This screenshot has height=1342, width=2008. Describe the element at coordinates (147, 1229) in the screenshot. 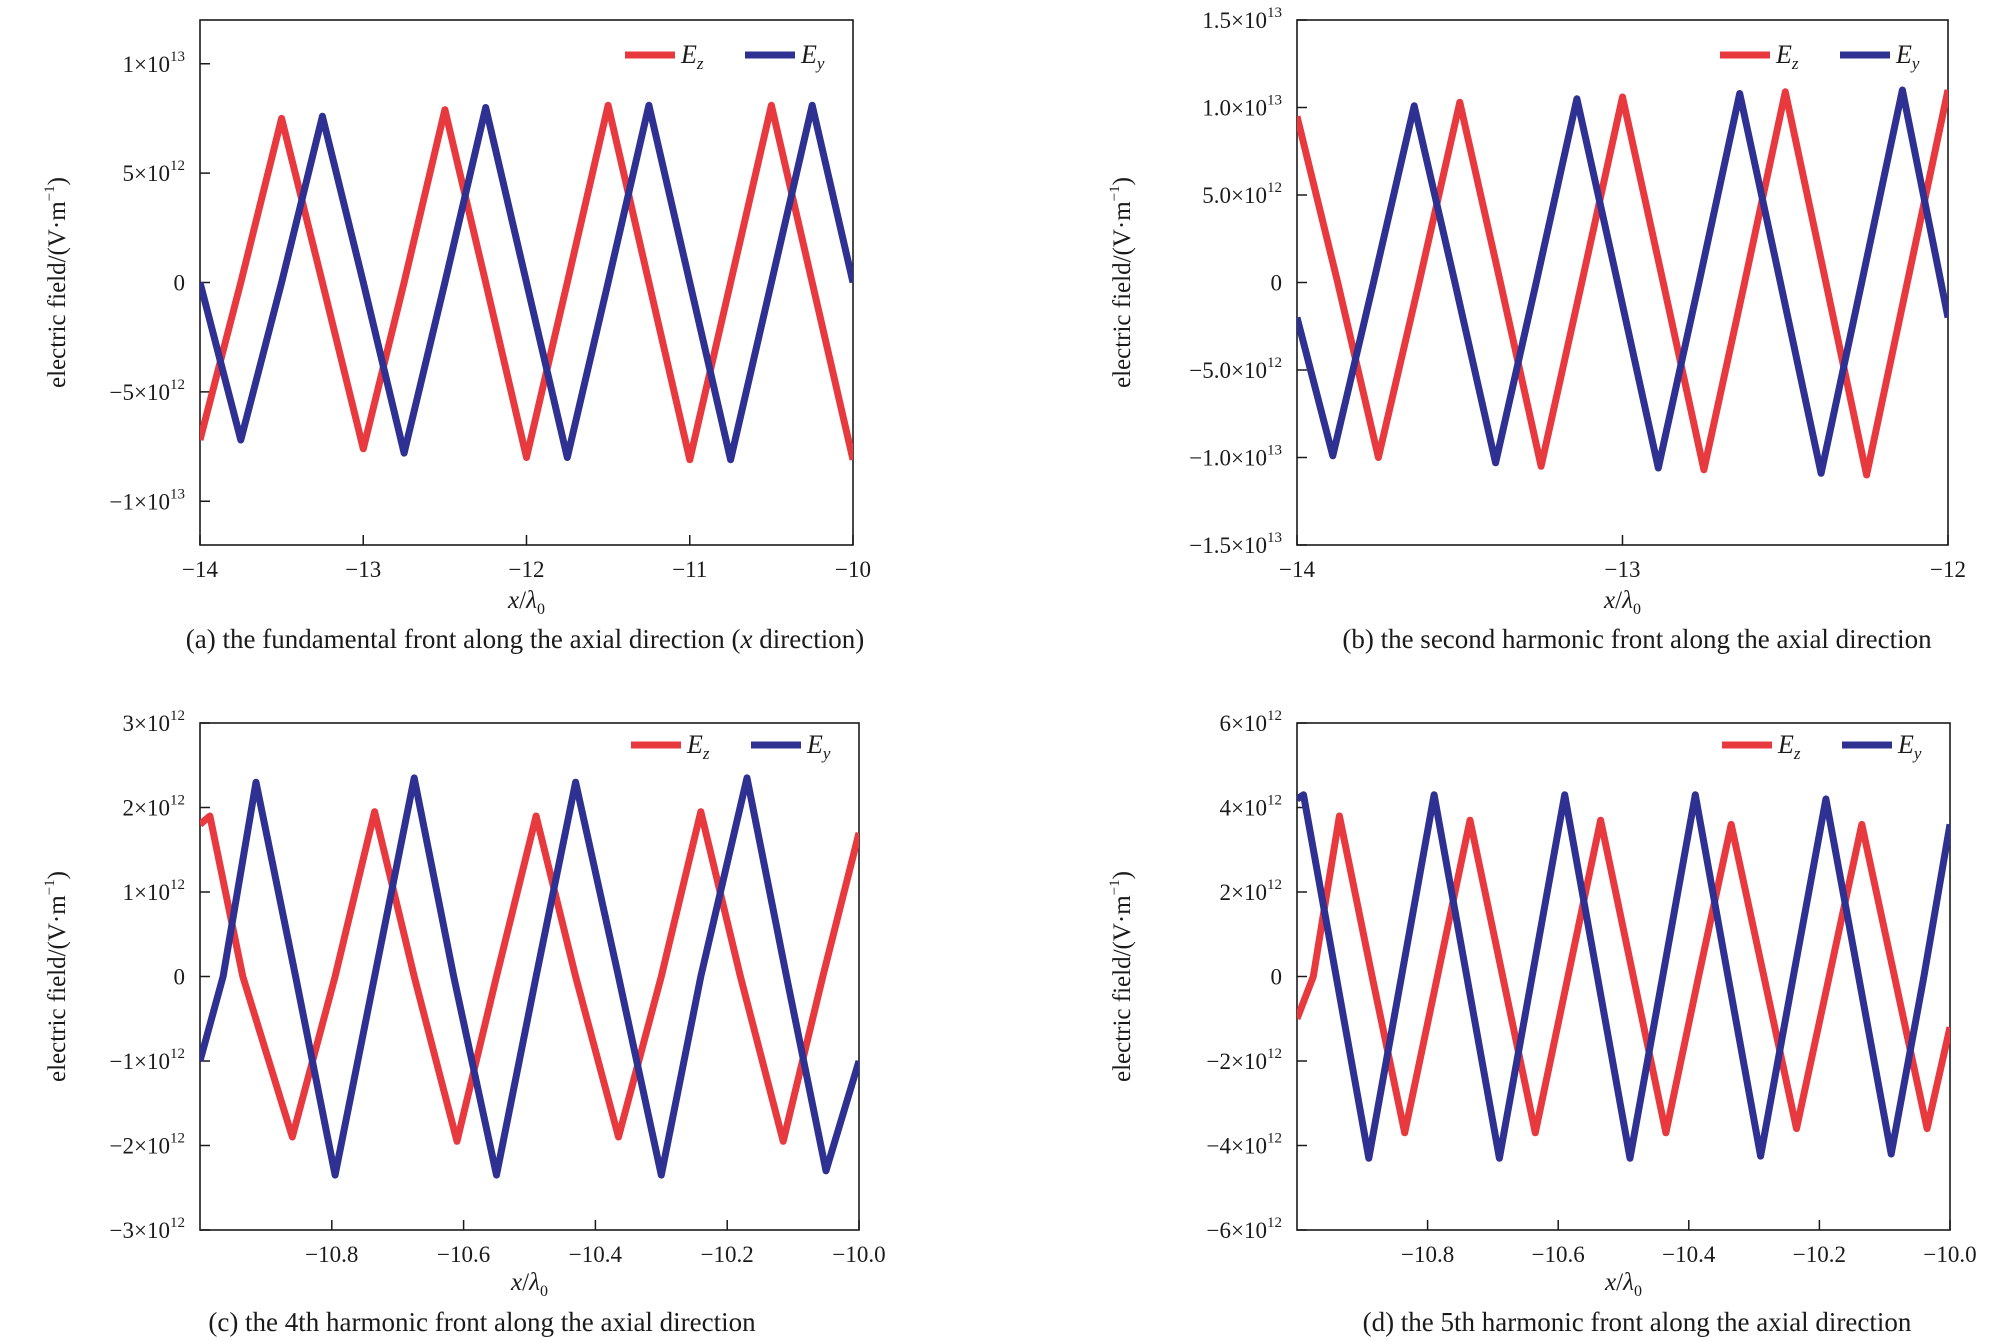

I see `y-tick-label: −3×10¹²` at that location.